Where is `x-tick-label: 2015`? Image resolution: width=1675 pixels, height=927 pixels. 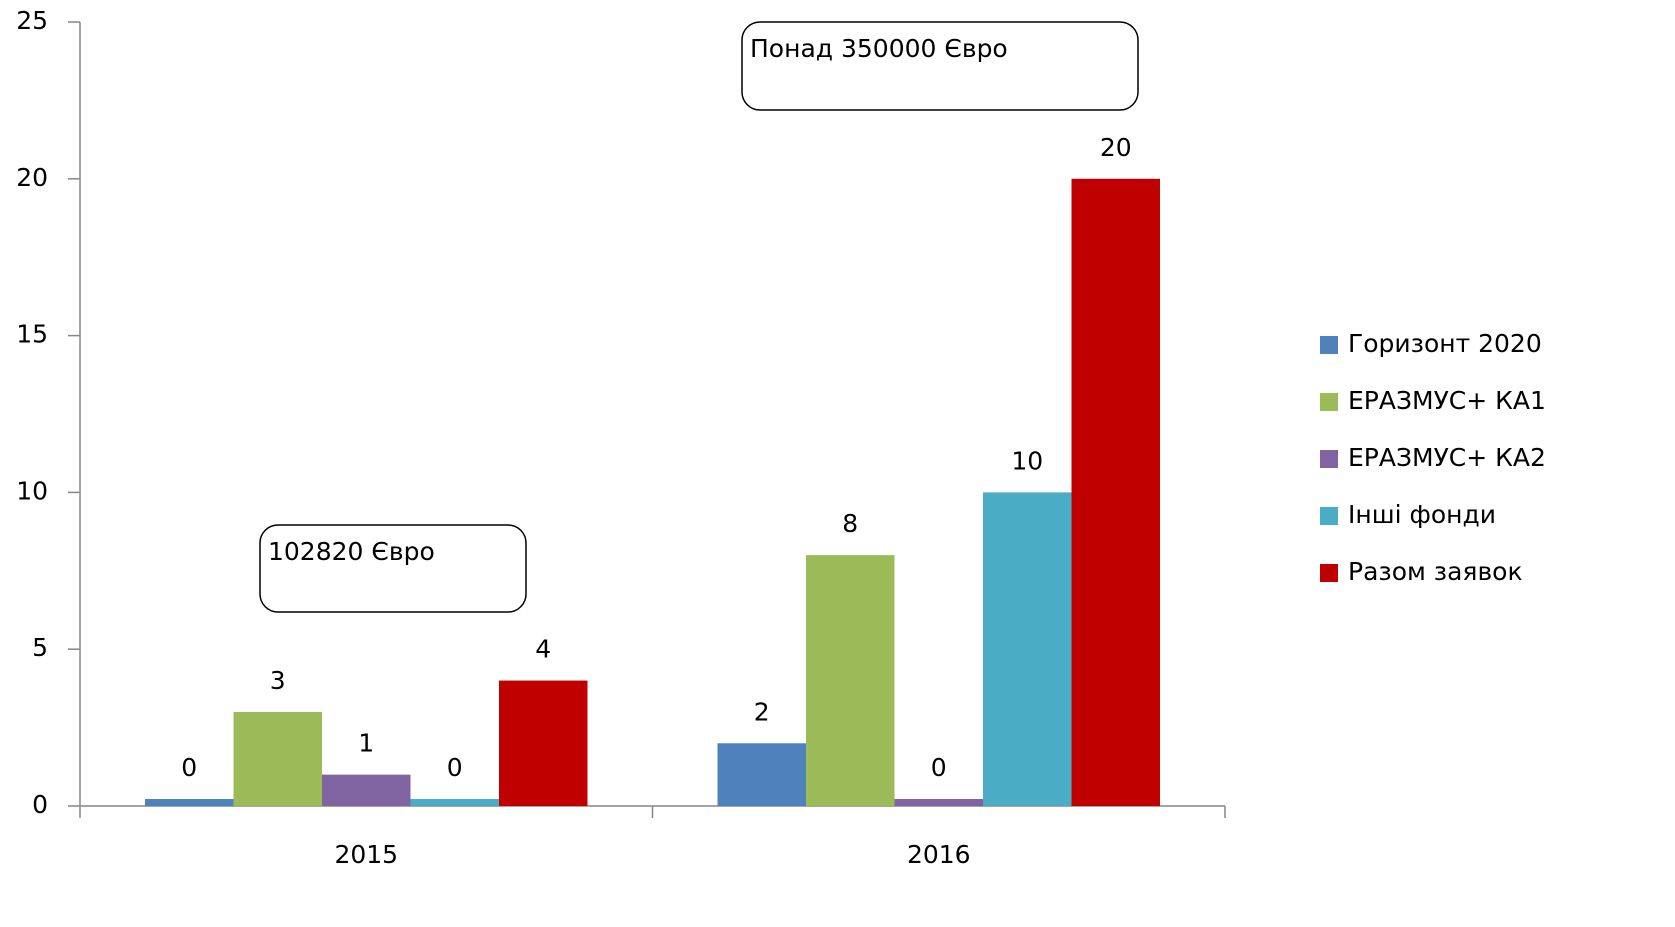 x-tick-label: 2015 is located at coordinates (366, 854).